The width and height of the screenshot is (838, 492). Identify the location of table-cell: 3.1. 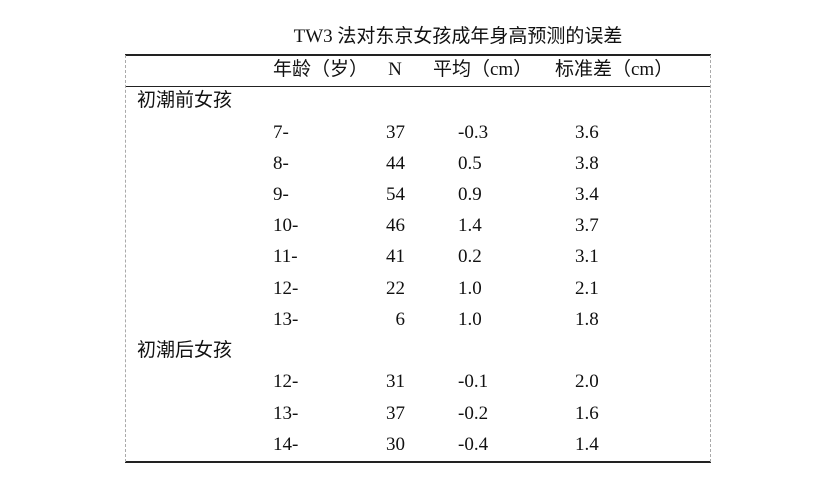
(587, 257).